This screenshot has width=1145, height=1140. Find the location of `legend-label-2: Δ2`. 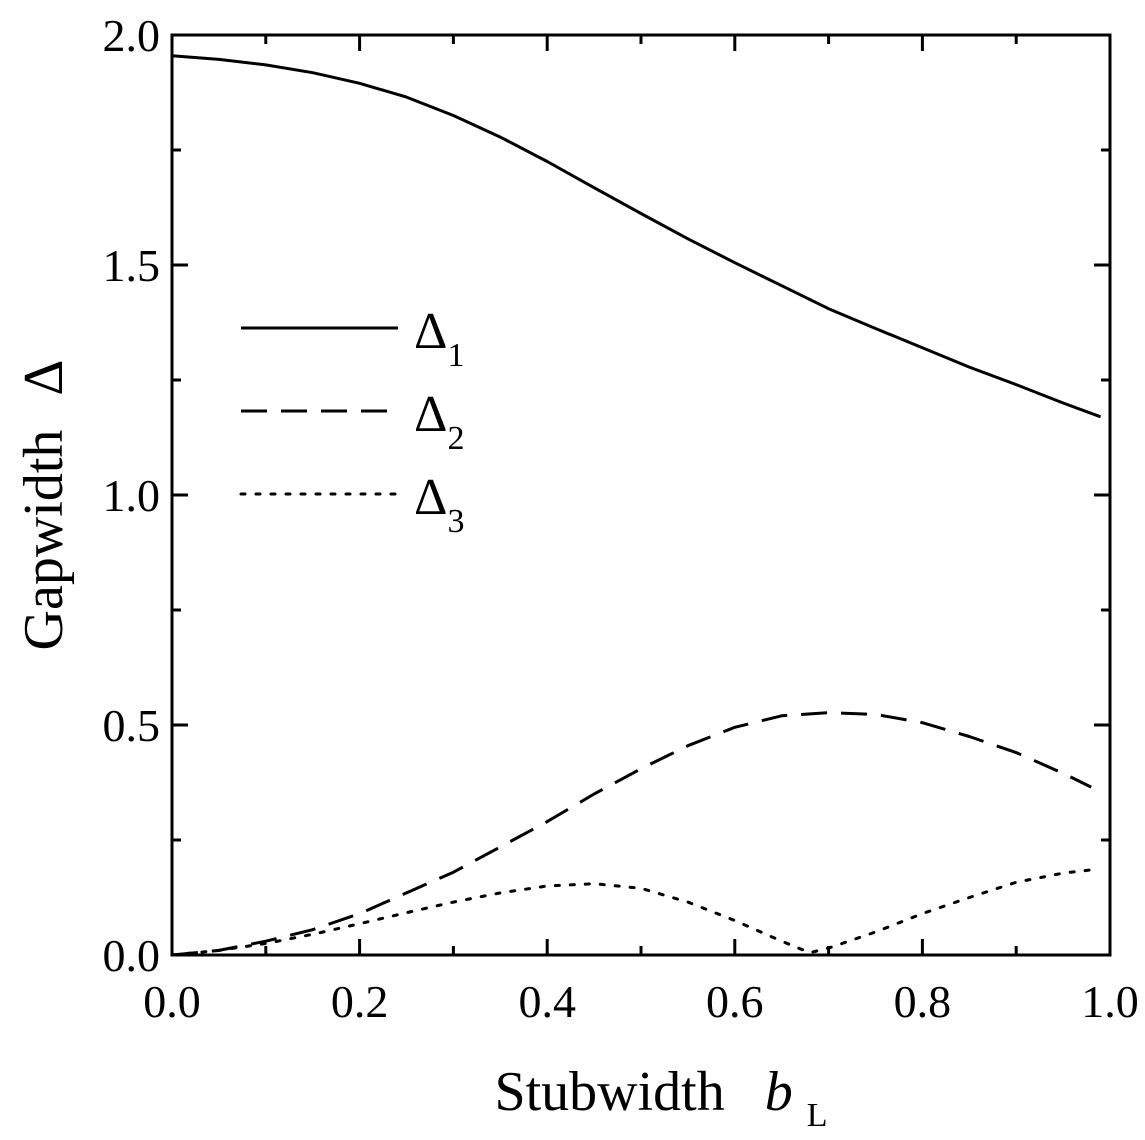

legend-label-2: Δ2 is located at coordinates (439, 421).